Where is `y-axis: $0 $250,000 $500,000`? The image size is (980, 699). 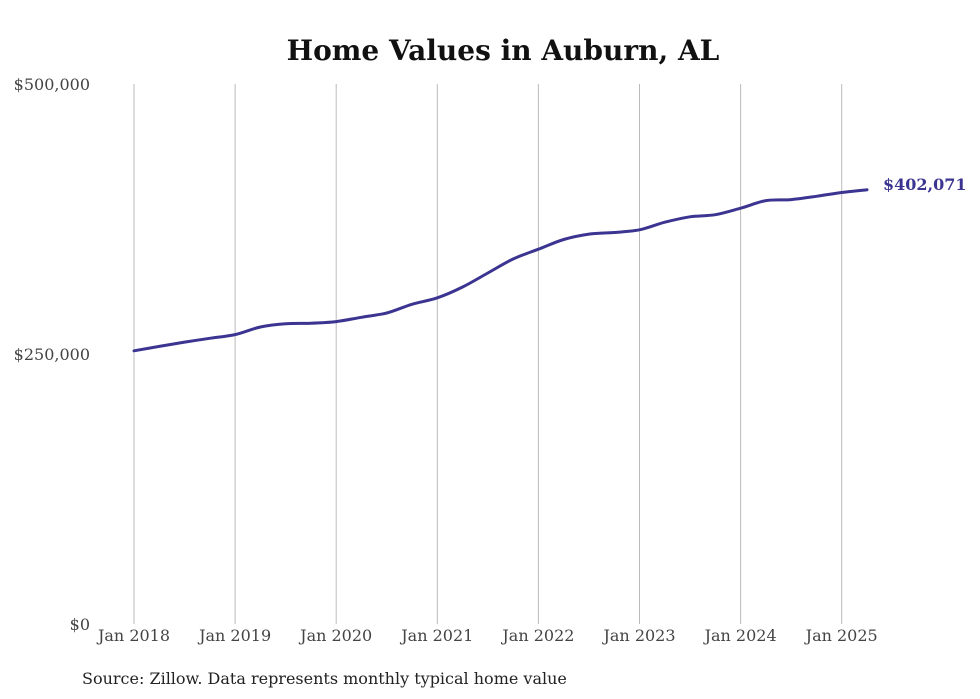
y-axis: $0 $250,000 $500,000 is located at coordinates (52, 354).